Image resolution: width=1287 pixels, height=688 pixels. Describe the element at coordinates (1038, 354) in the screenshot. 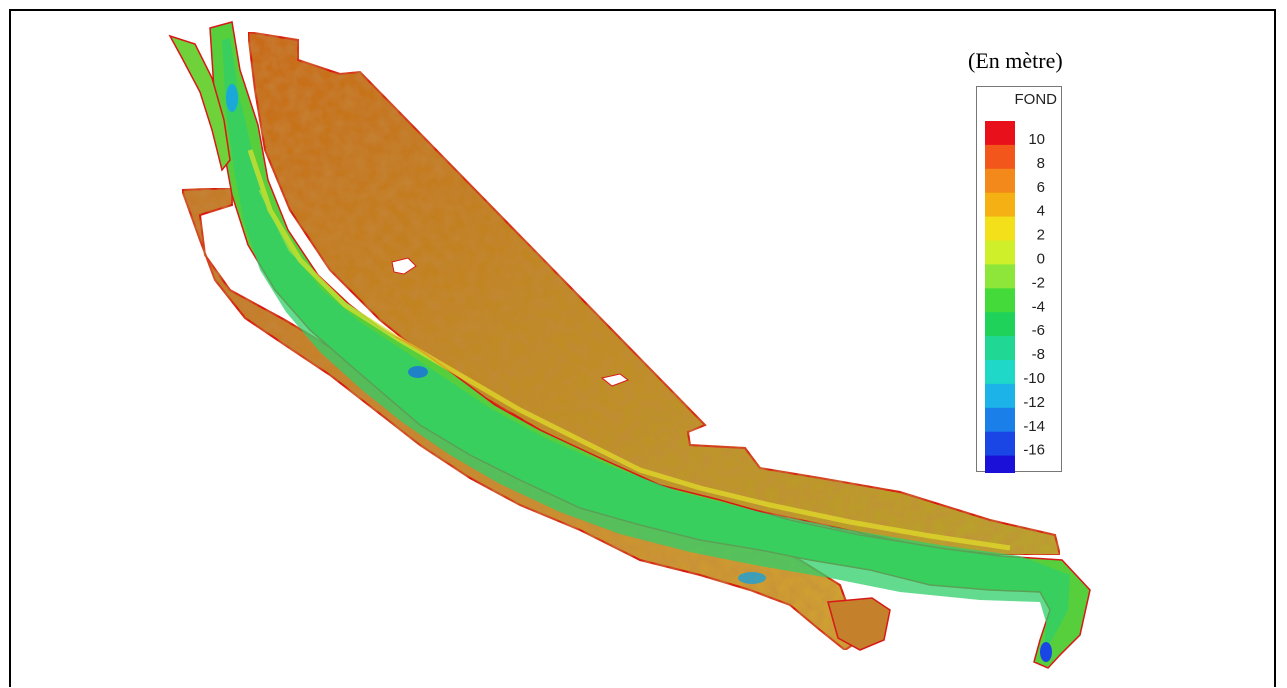

I see `legend-tick-label: -8` at that location.